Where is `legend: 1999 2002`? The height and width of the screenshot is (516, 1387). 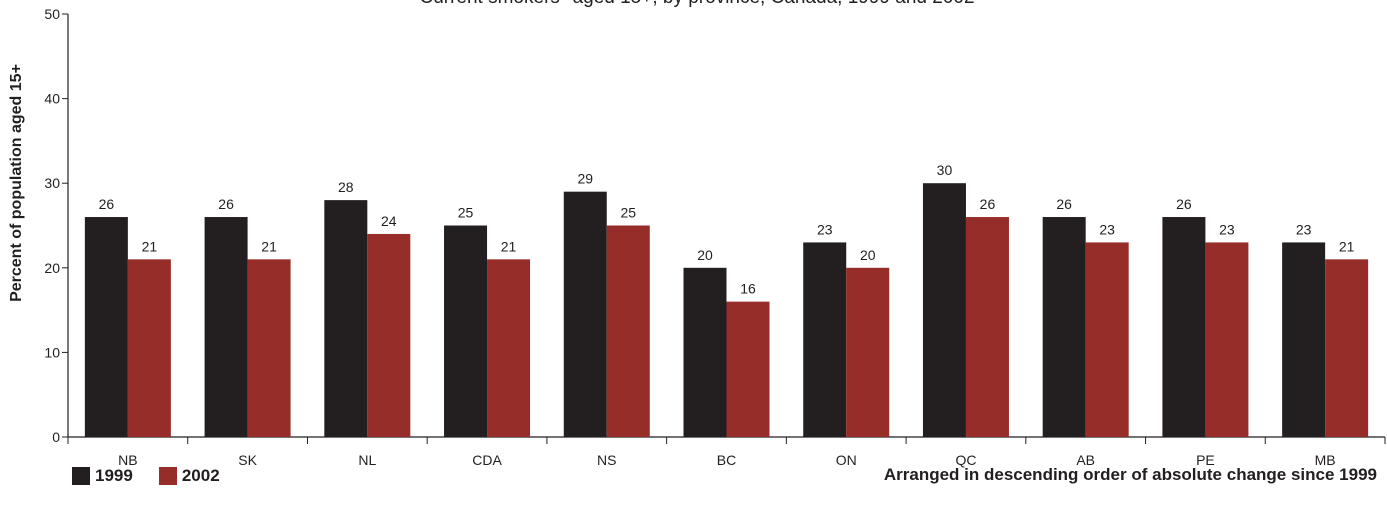
legend: 1999 2002 is located at coordinates (146, 476).